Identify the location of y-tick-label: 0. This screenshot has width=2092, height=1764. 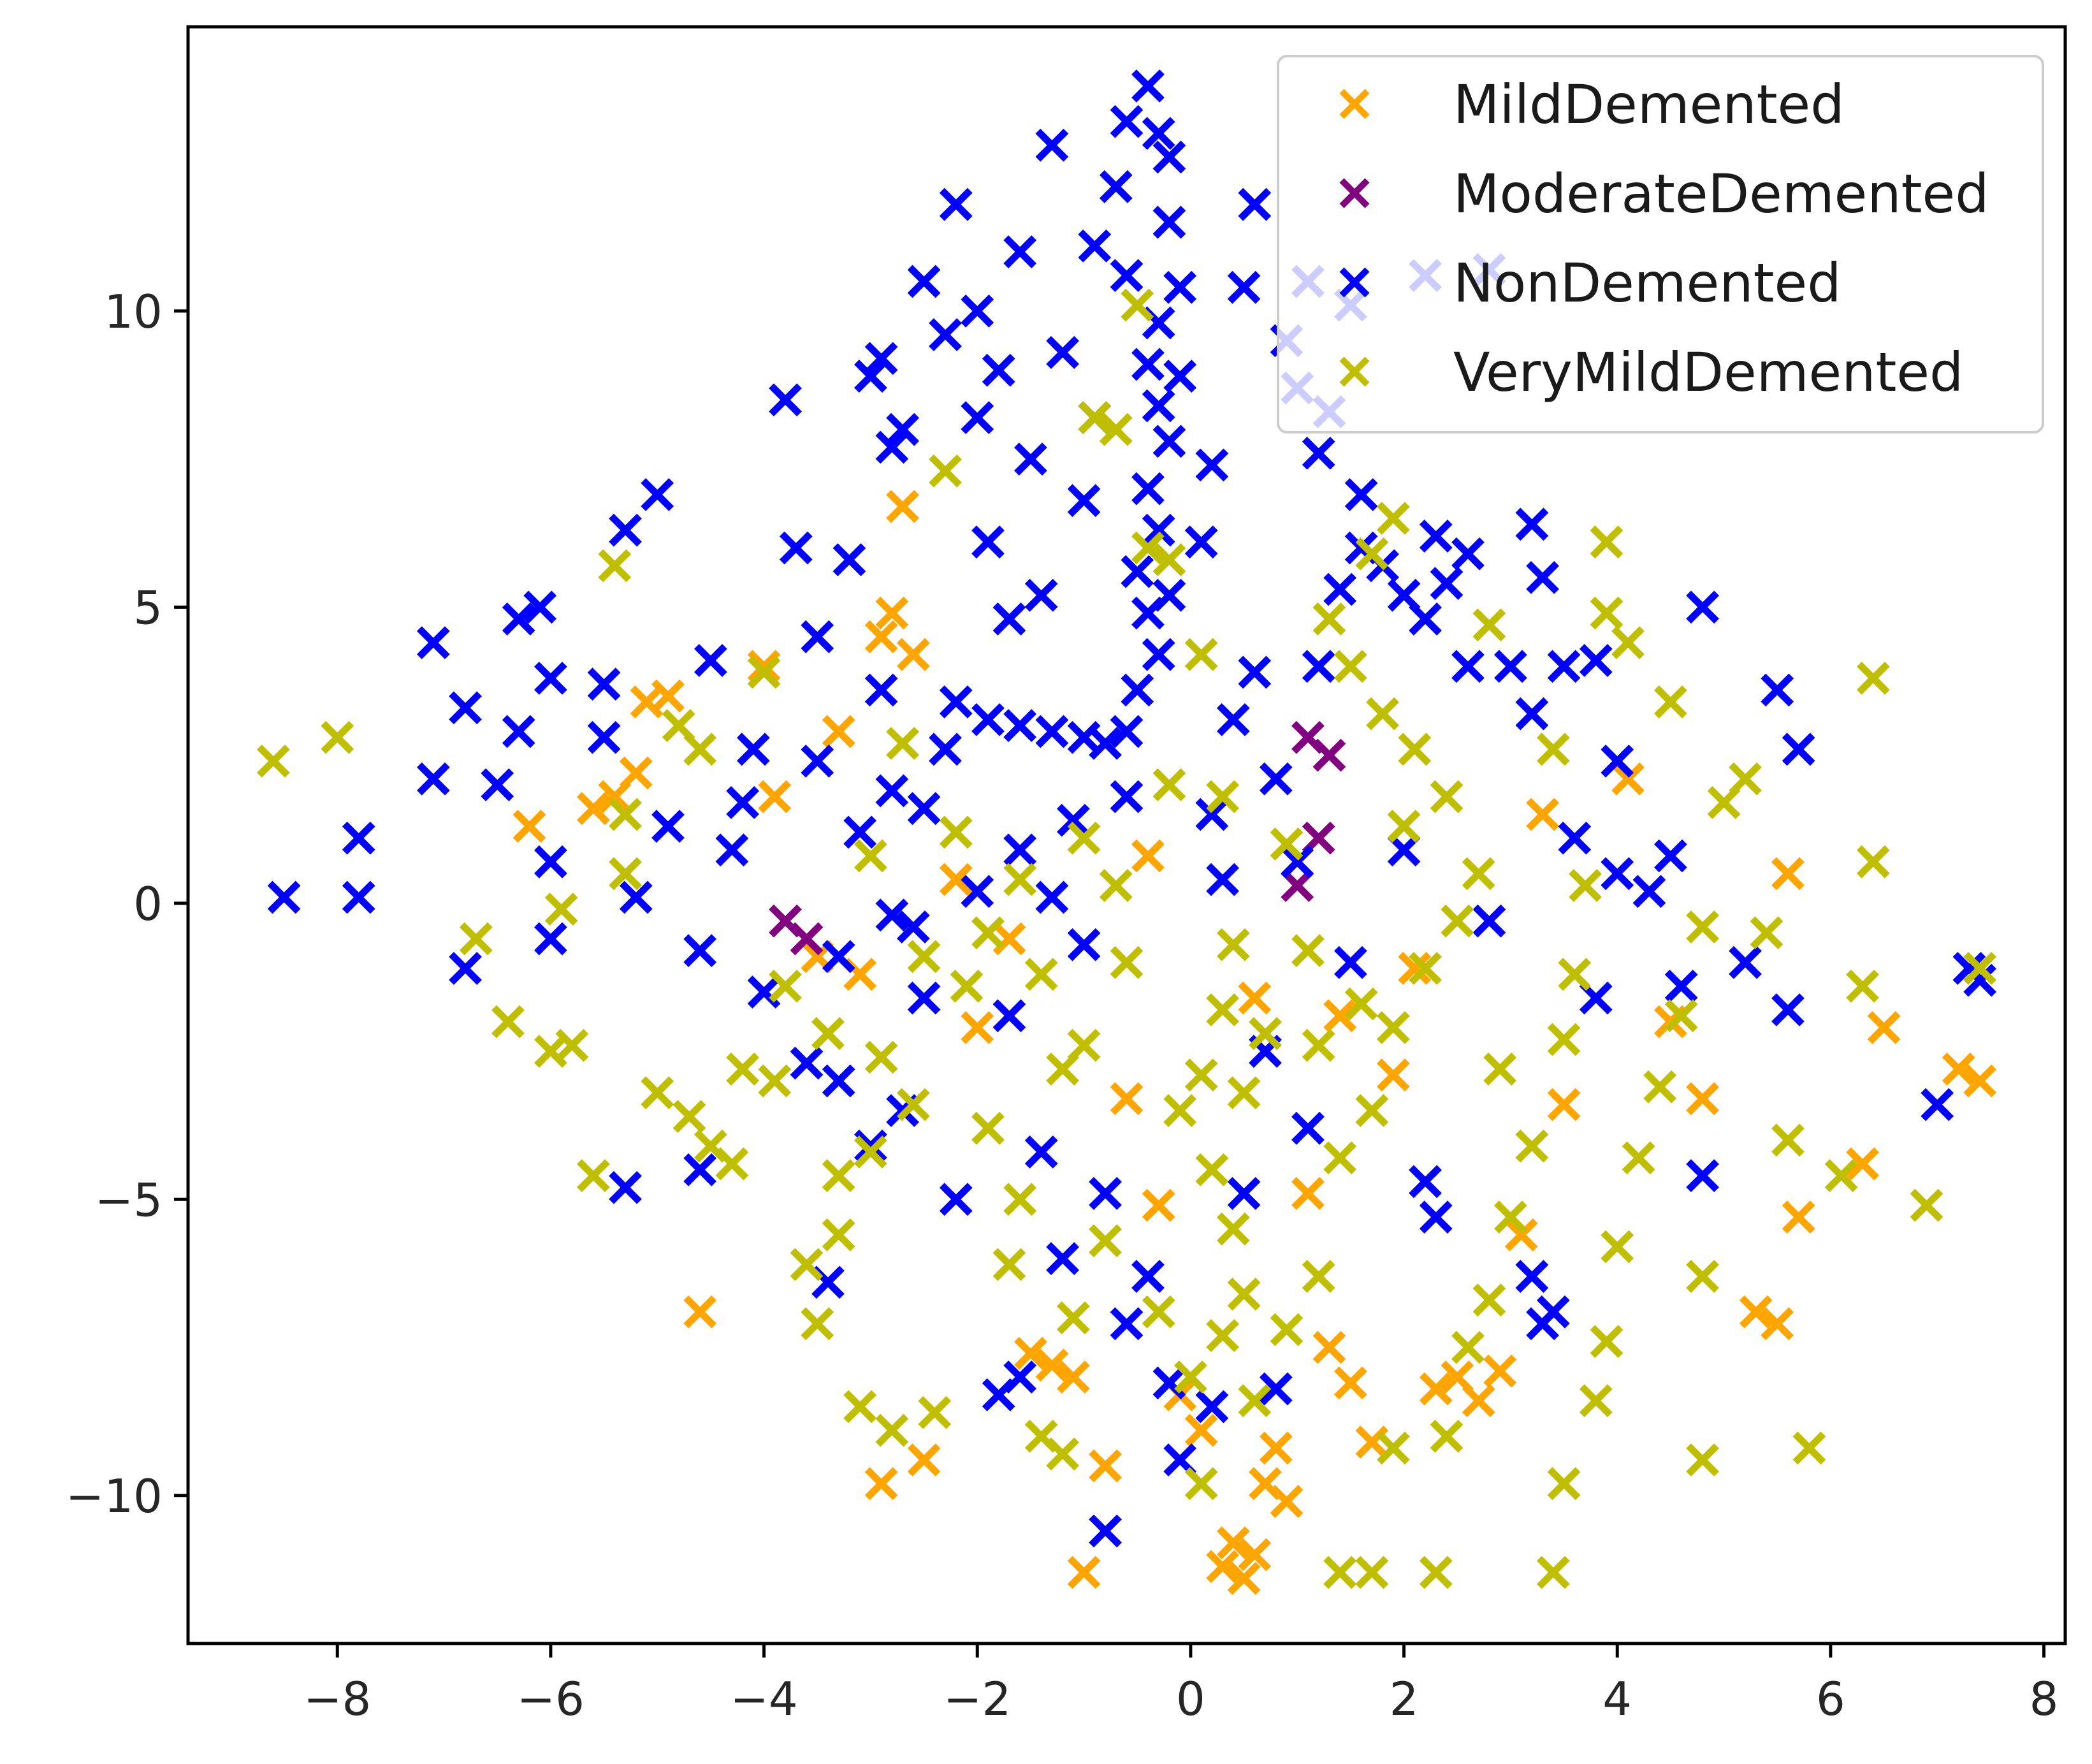
(148, 904).